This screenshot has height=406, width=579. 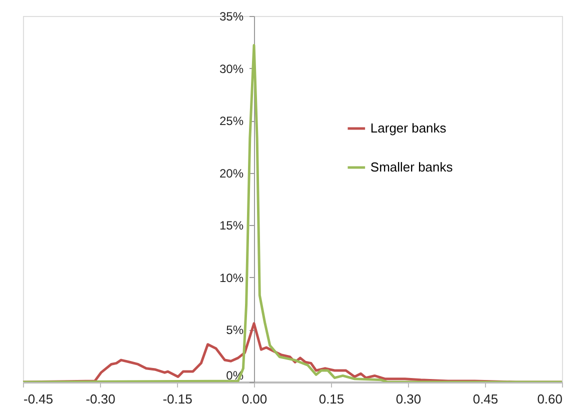 I want to click on x-tick-label: -0.45, so click(x=39, y=399).